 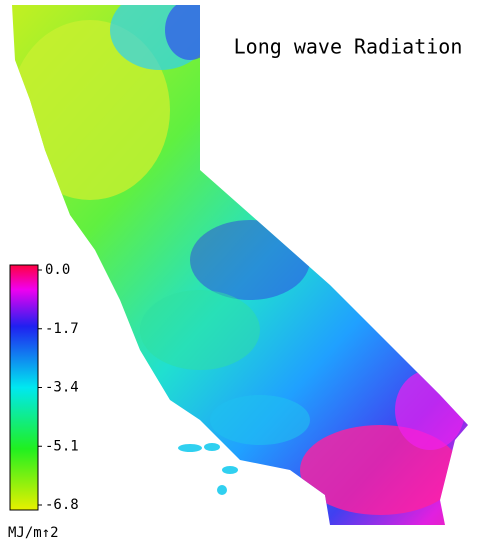 I want to click on map-title: Long wave Radiation, so click(x=348, y=47).